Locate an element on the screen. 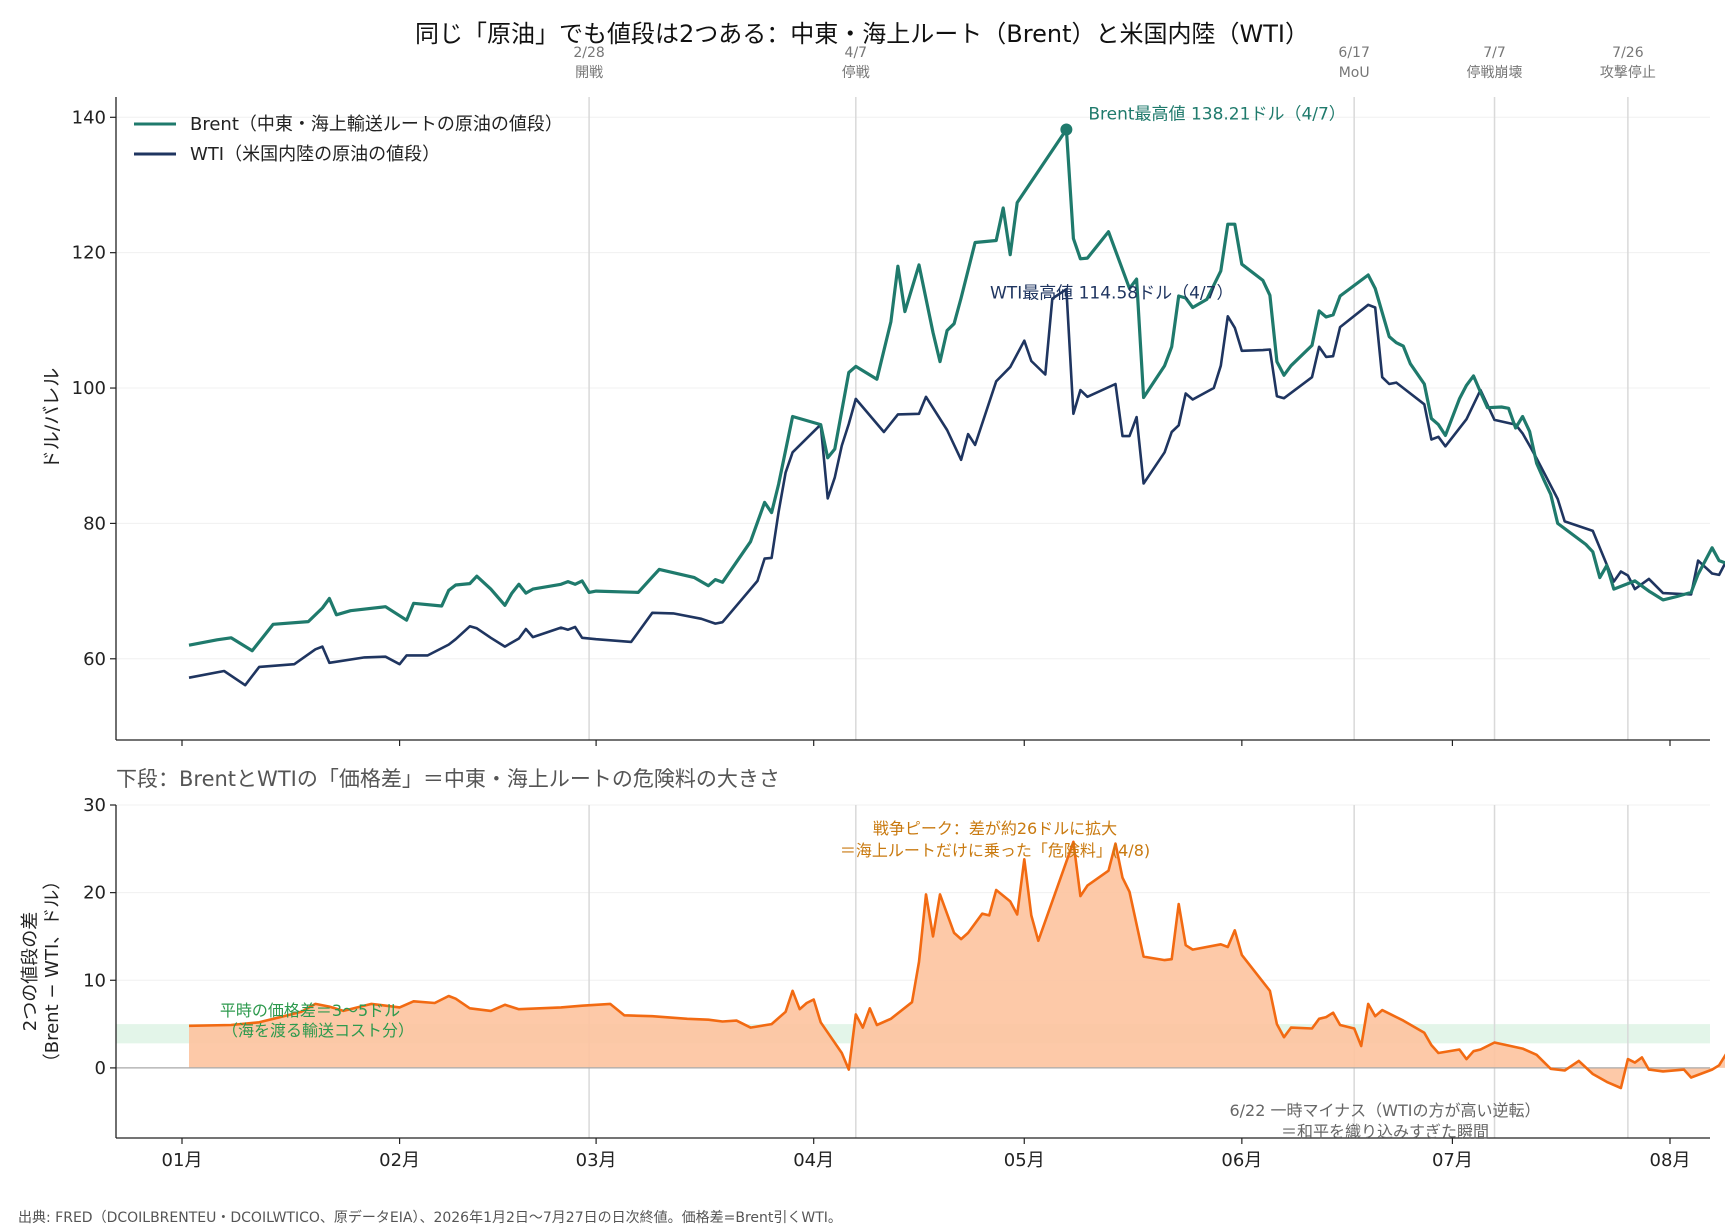 Image resolution: width=1725 pixels, height=1230 pixels. bottom-y-tick-label: 0 is located at coordinates (100, 1068).